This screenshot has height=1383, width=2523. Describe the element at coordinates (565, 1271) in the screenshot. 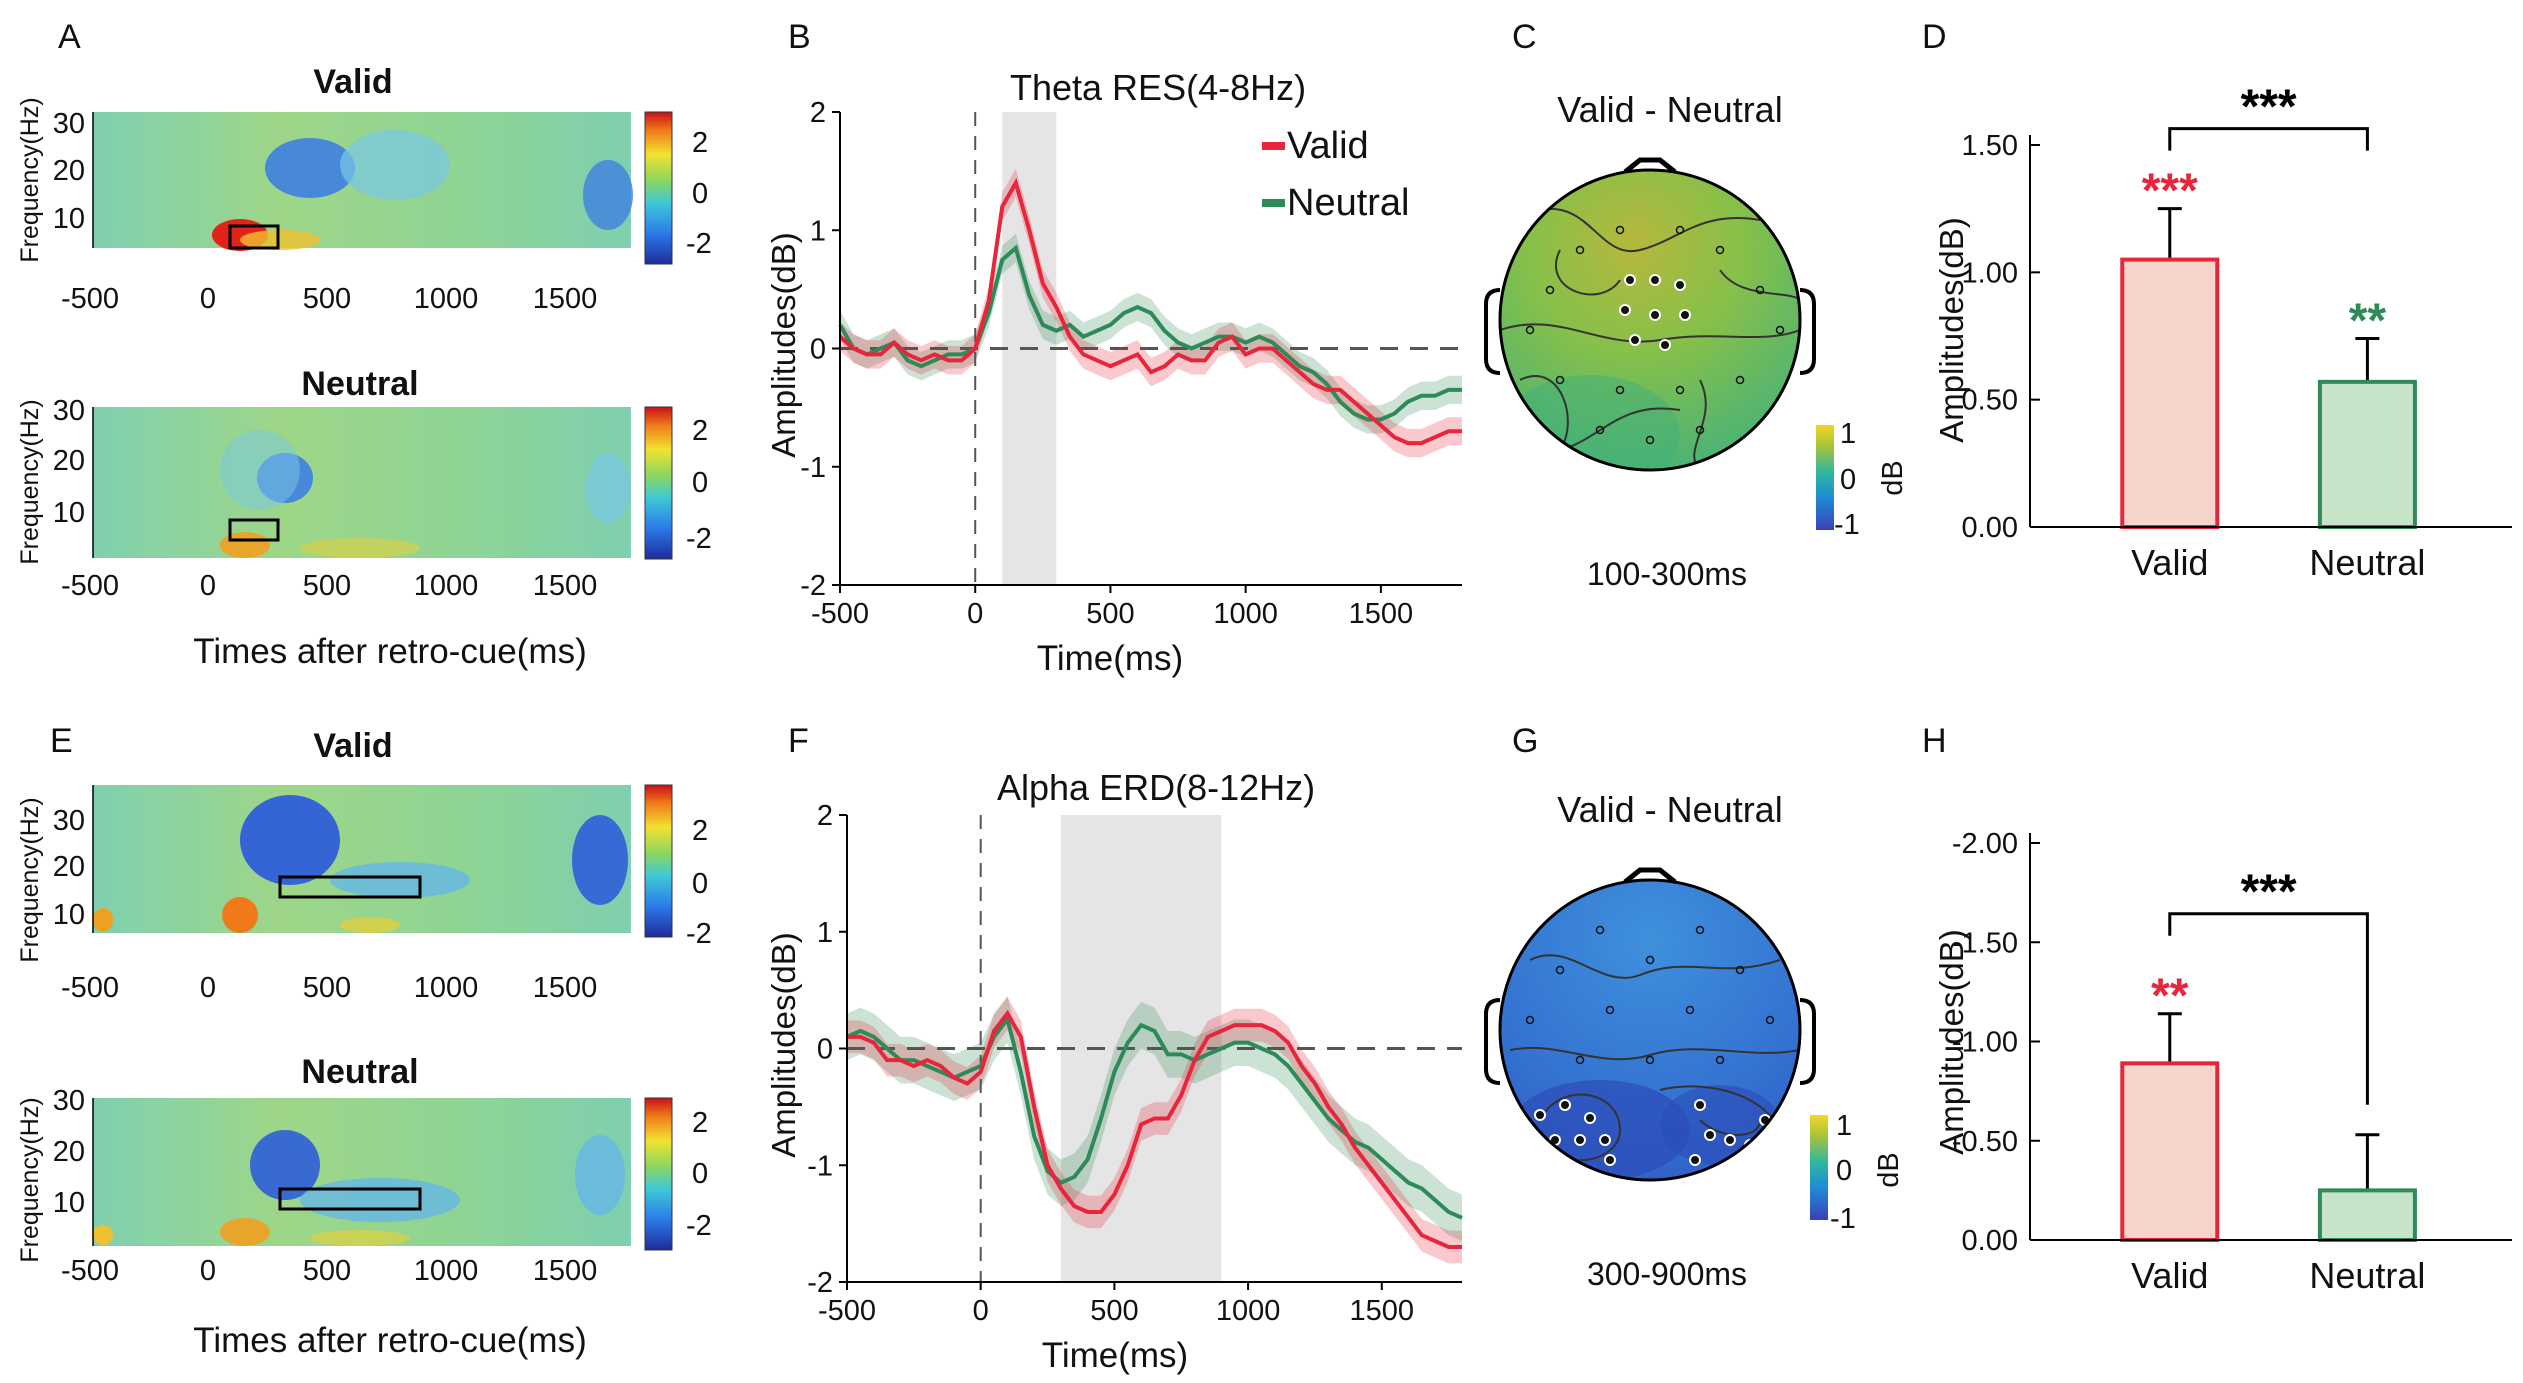

I see `e-bottom-xtick: 1500` at that location.